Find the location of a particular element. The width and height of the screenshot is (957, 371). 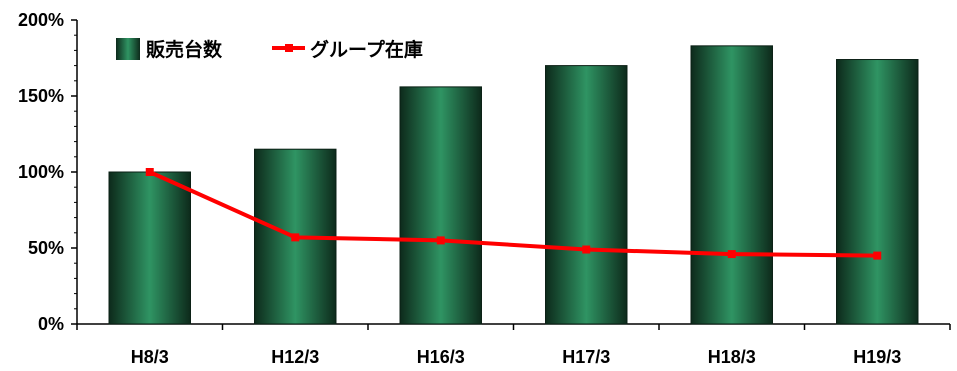

x-tick-label: H17/3 is located at coordinates (586, 357).